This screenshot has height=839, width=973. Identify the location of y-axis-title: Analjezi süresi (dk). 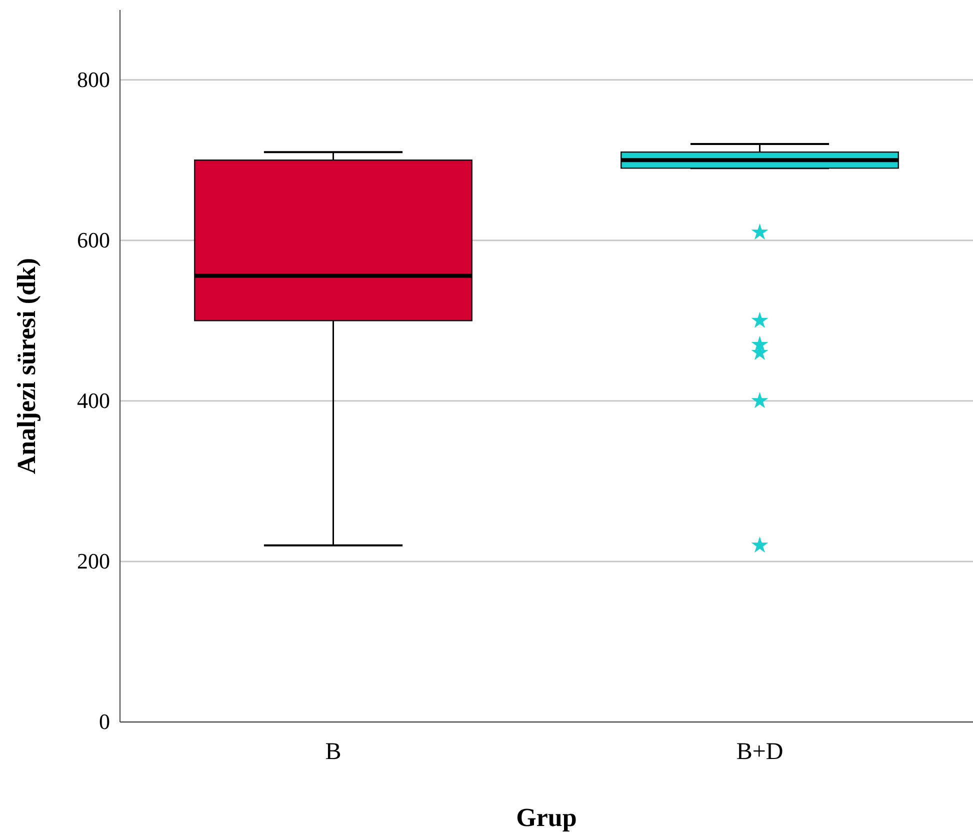
(26, 366).